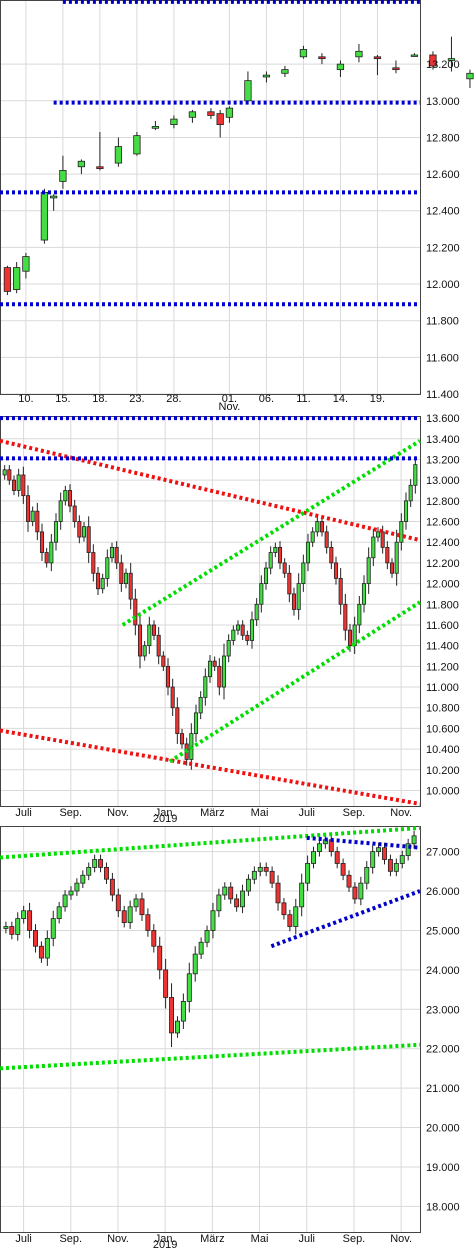  What do you see at coordinates (229, 399) in the screenshot?
I see `x-tick-label: 01.` at bounding box center [229, 399].